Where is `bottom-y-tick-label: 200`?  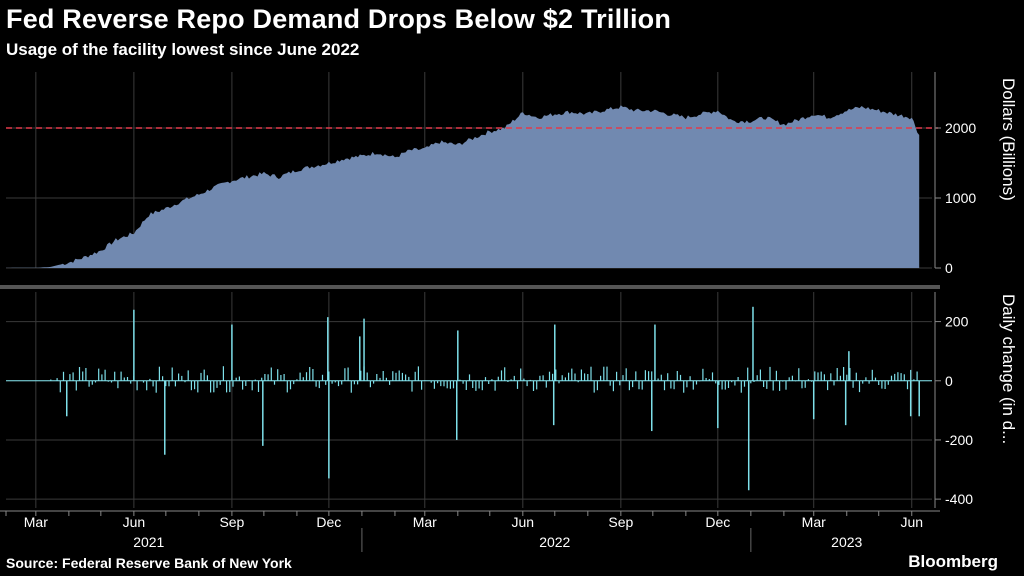
bottom-y-tick-label: 200 is located at coordinates (957, 322).